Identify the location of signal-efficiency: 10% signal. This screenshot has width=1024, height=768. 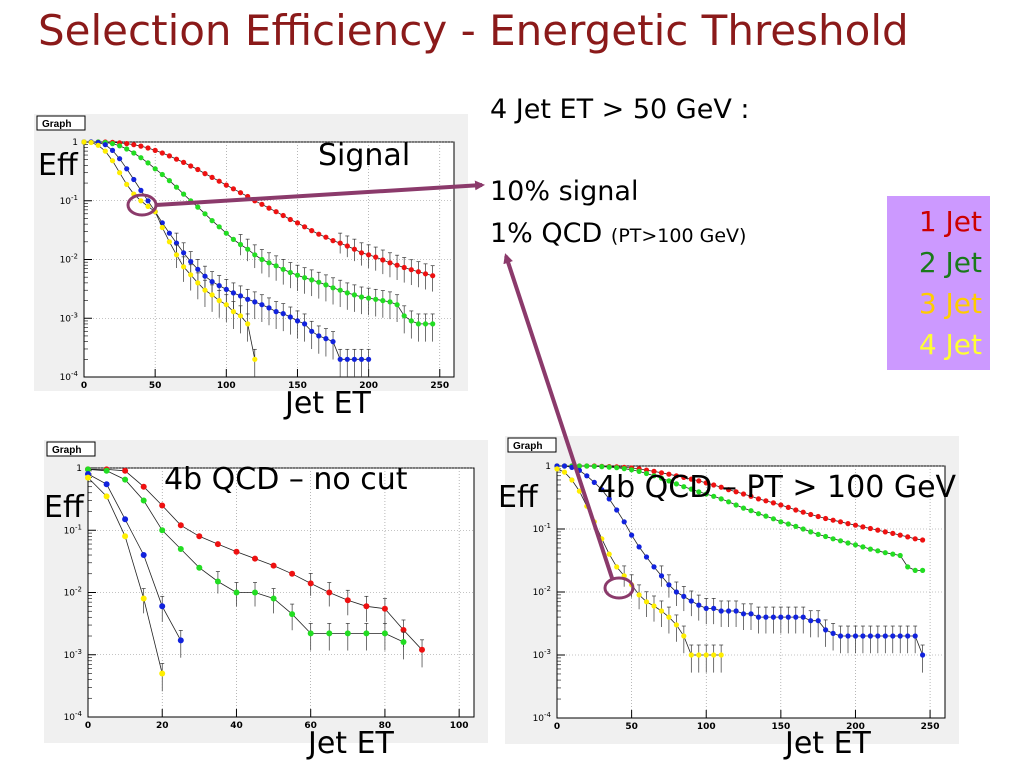
(564, 191).